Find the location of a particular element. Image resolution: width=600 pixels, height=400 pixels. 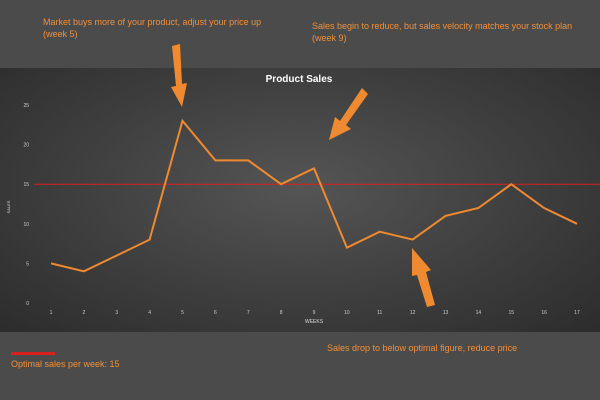

x-tick-label: 13 is located at coordinates (446, 313).